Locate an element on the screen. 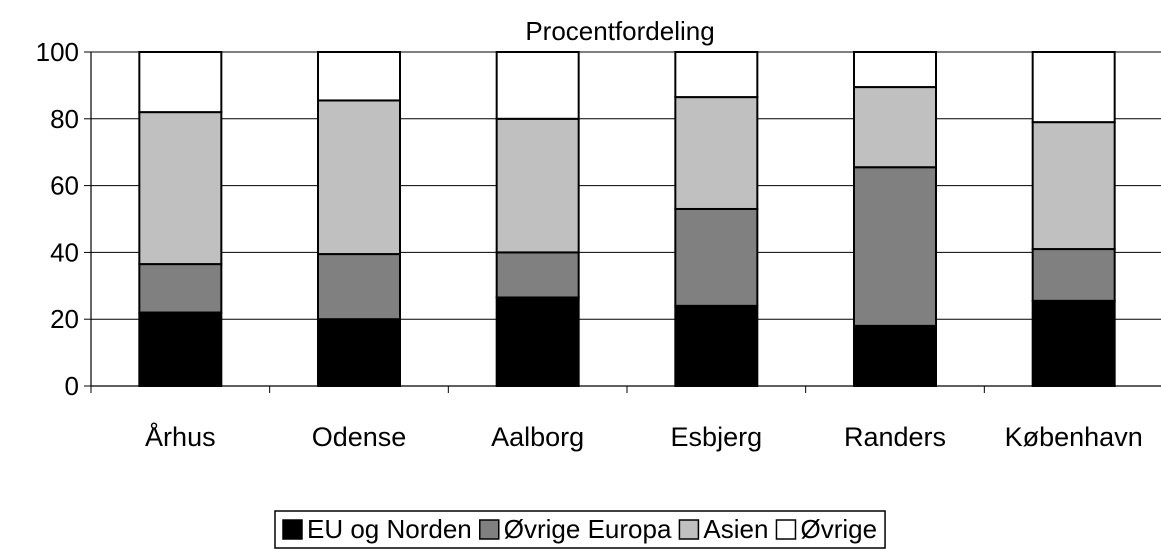 Image resolution: width=1161 pixels, height=550 pixels. legend: EU og Norden Øvrige Europa Asien Øvrige is located at coordinates (580, 529).